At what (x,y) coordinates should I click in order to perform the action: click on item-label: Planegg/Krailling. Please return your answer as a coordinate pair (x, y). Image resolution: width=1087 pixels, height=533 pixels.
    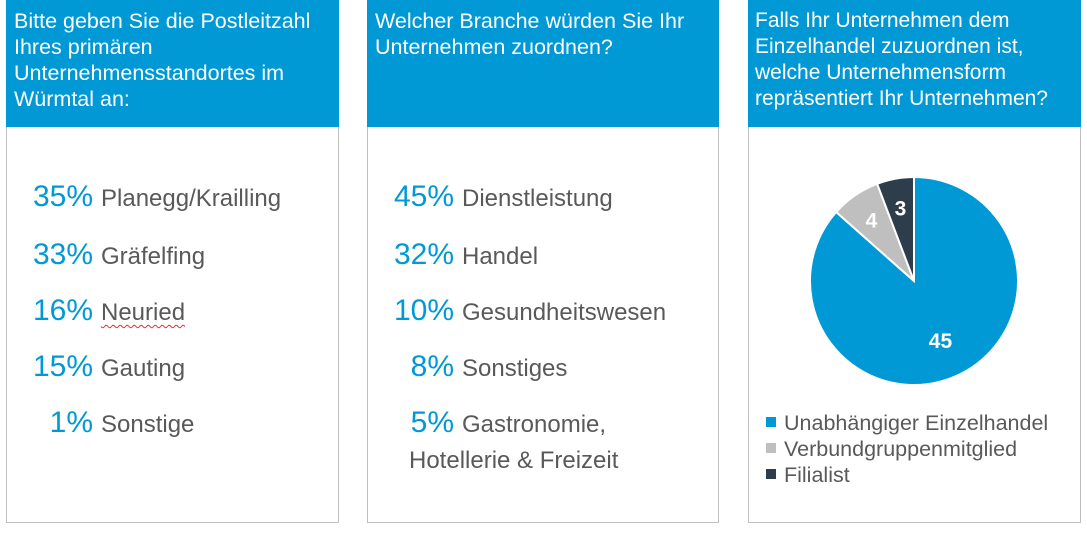
    Looking at the image, I should click on (191, 198).